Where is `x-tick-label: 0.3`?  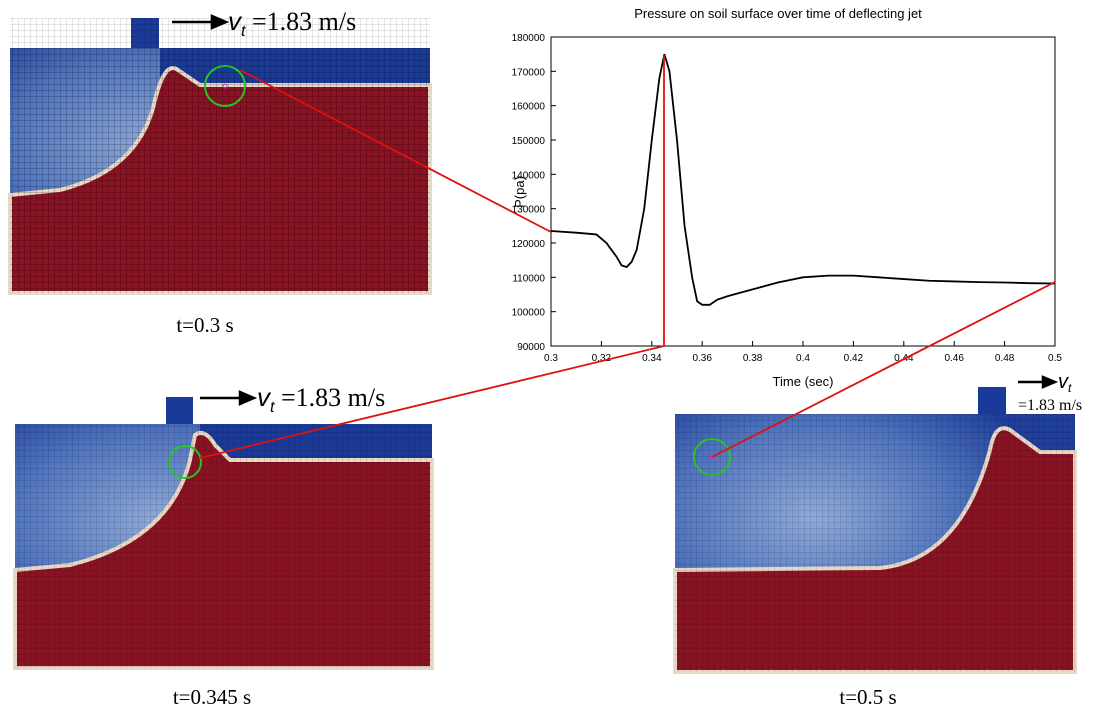
x-tick-label: 0.3 is located at coordinates (551, 358).